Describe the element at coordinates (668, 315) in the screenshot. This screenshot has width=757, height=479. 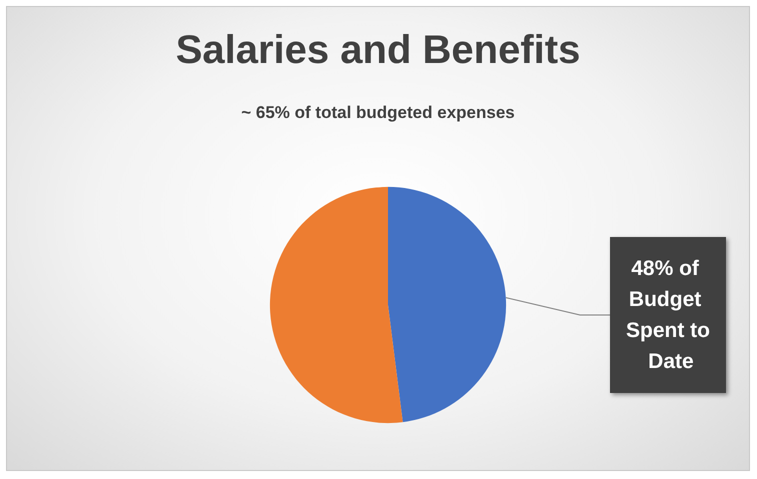
I see `data-label: 48% of Budget Spent to Date` at that location.